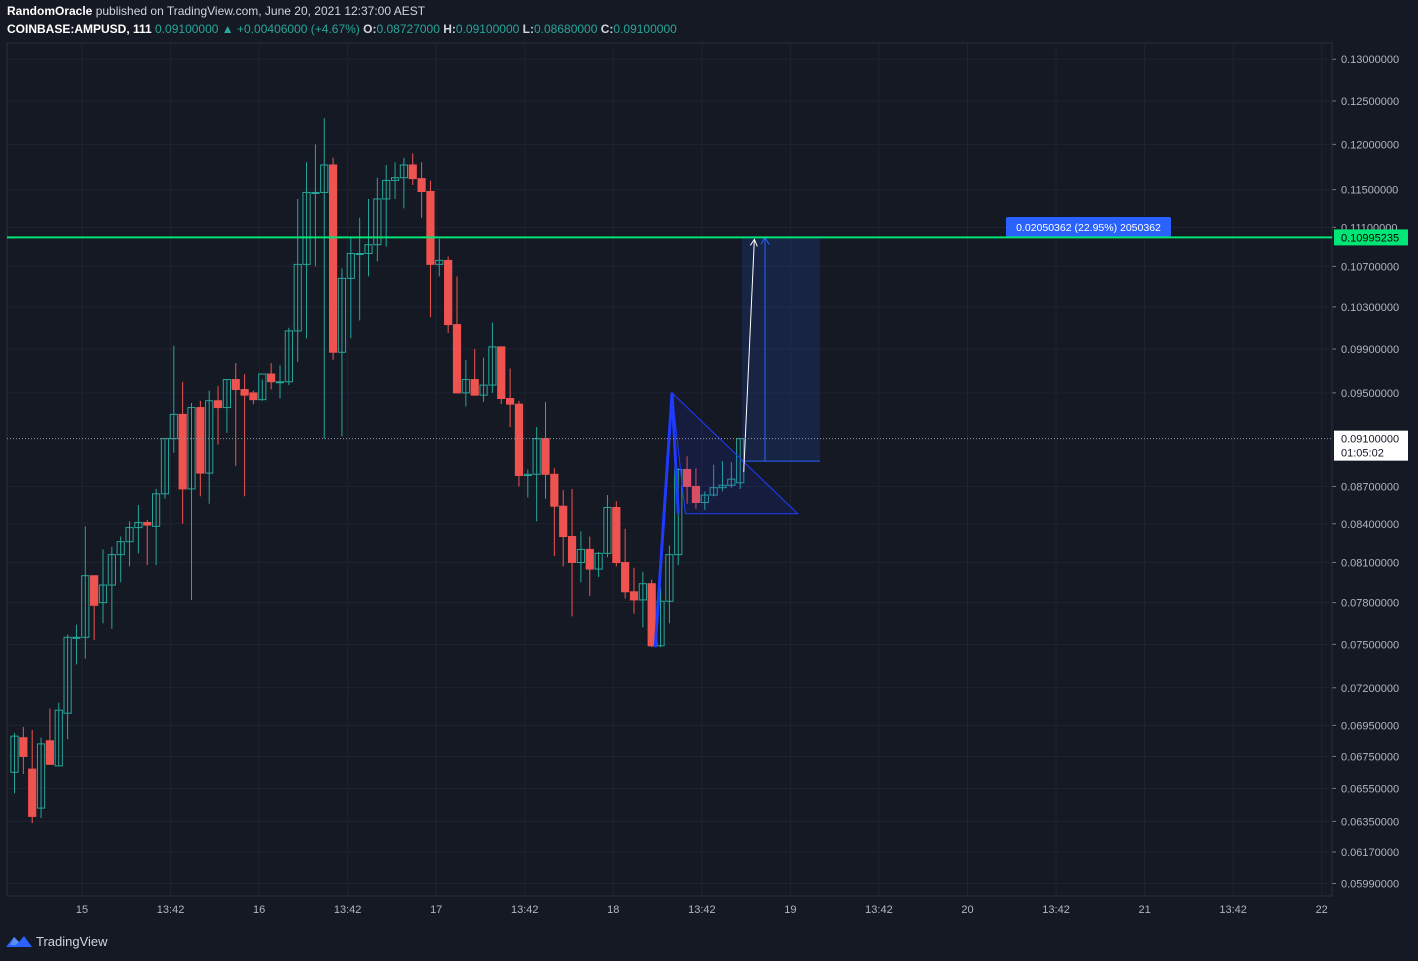 The height and width of the screenshot is (961, 1418). I want to click on flagpole-line, so click(666, 520).